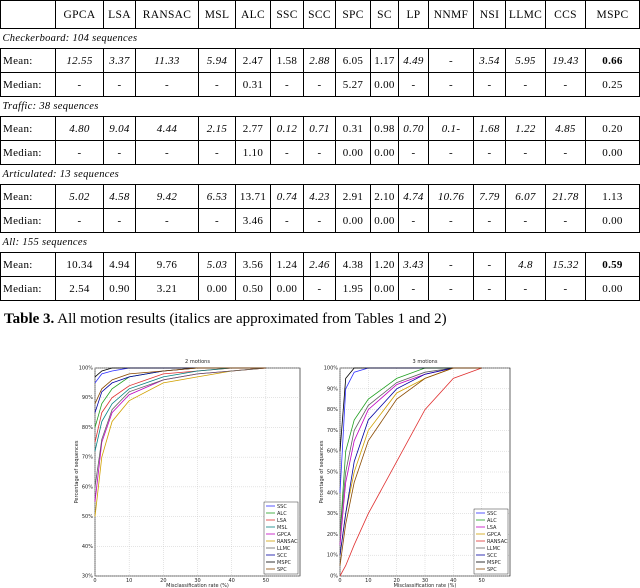 The image size is (640, 588). I want to click on value-cell: 2.77, so click(253, 128).